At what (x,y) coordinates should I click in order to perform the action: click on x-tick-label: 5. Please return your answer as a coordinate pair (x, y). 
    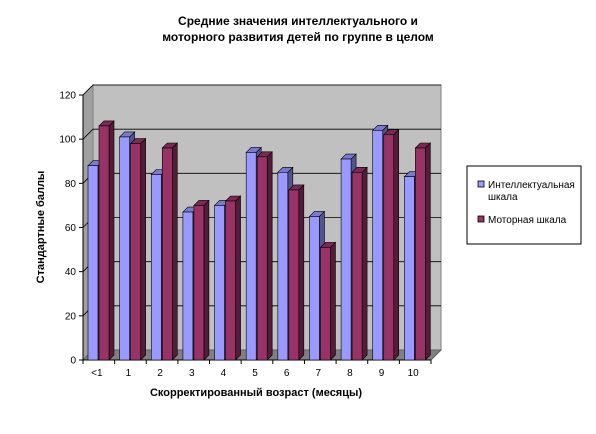
    Looking at the image, I should click on (255, 373).